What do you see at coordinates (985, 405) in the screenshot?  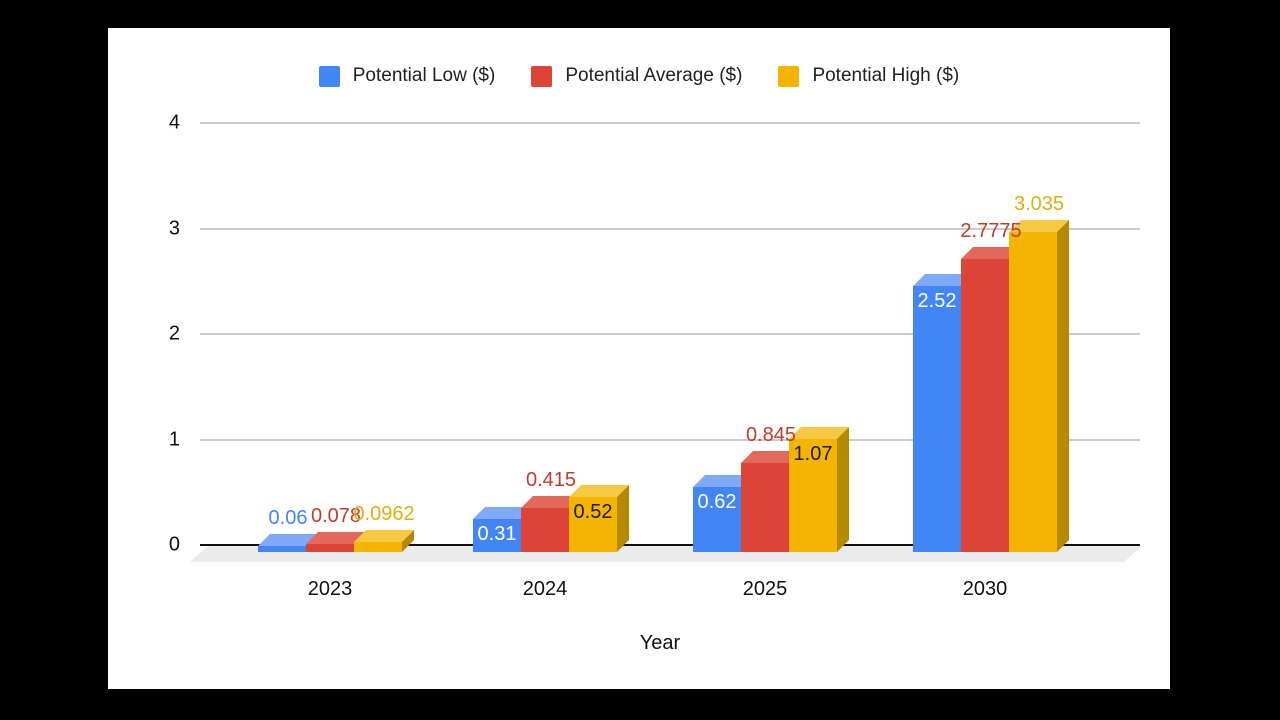 I see `bar-potential-average--2030` at bounding box center [985, 405].